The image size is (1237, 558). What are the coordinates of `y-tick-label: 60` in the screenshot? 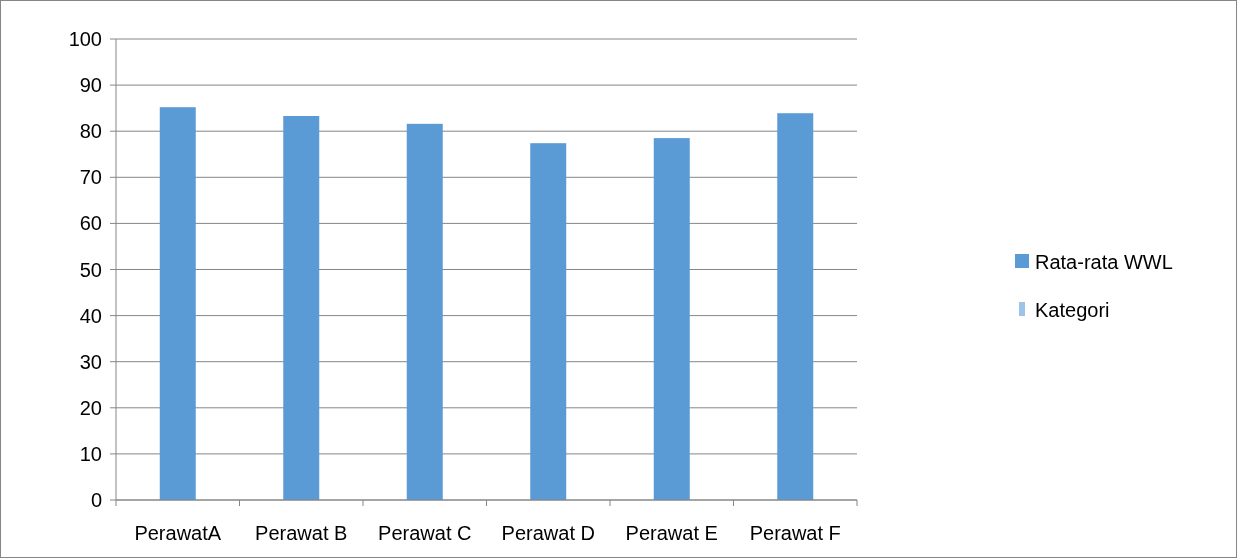 It's located at (90, 223).